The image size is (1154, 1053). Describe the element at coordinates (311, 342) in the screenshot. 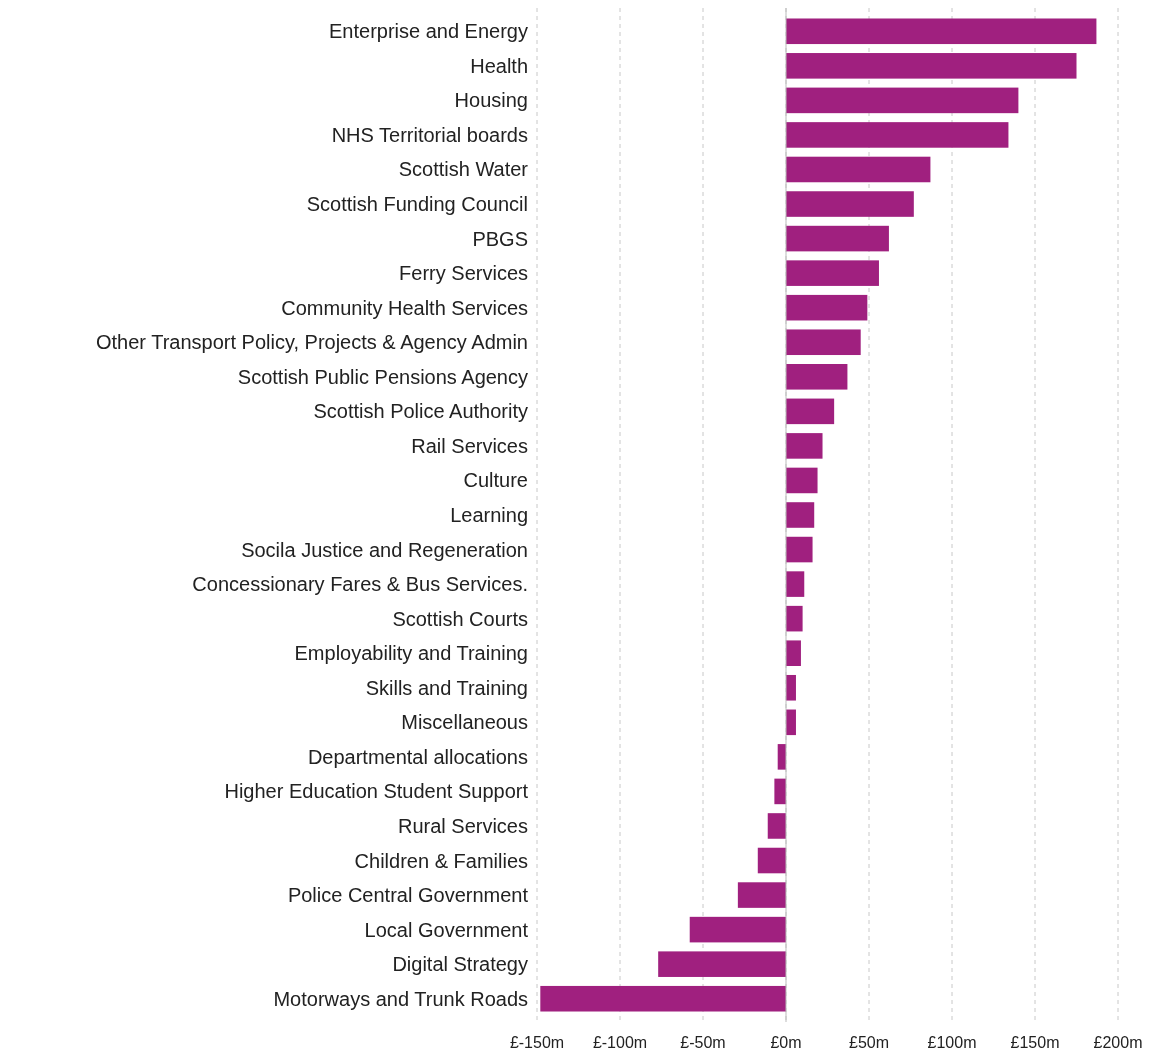

I see `y-tick-label: Other Transport Policy, Projects & Agency Admin` at that location.